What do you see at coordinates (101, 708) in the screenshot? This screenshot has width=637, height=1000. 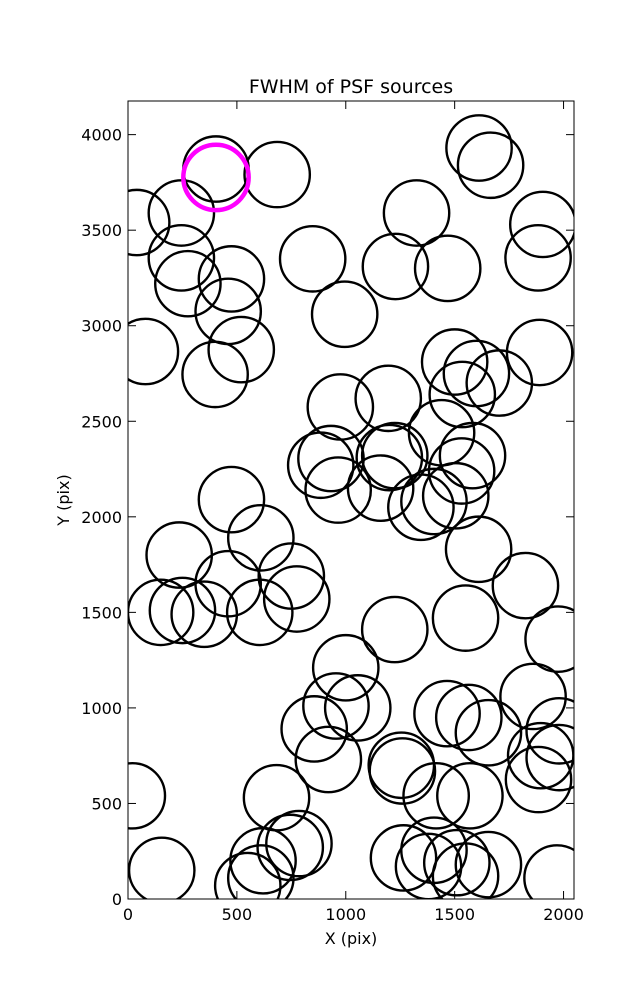 I see `y-tick-label: 1000` at bounding box center [101, 708].